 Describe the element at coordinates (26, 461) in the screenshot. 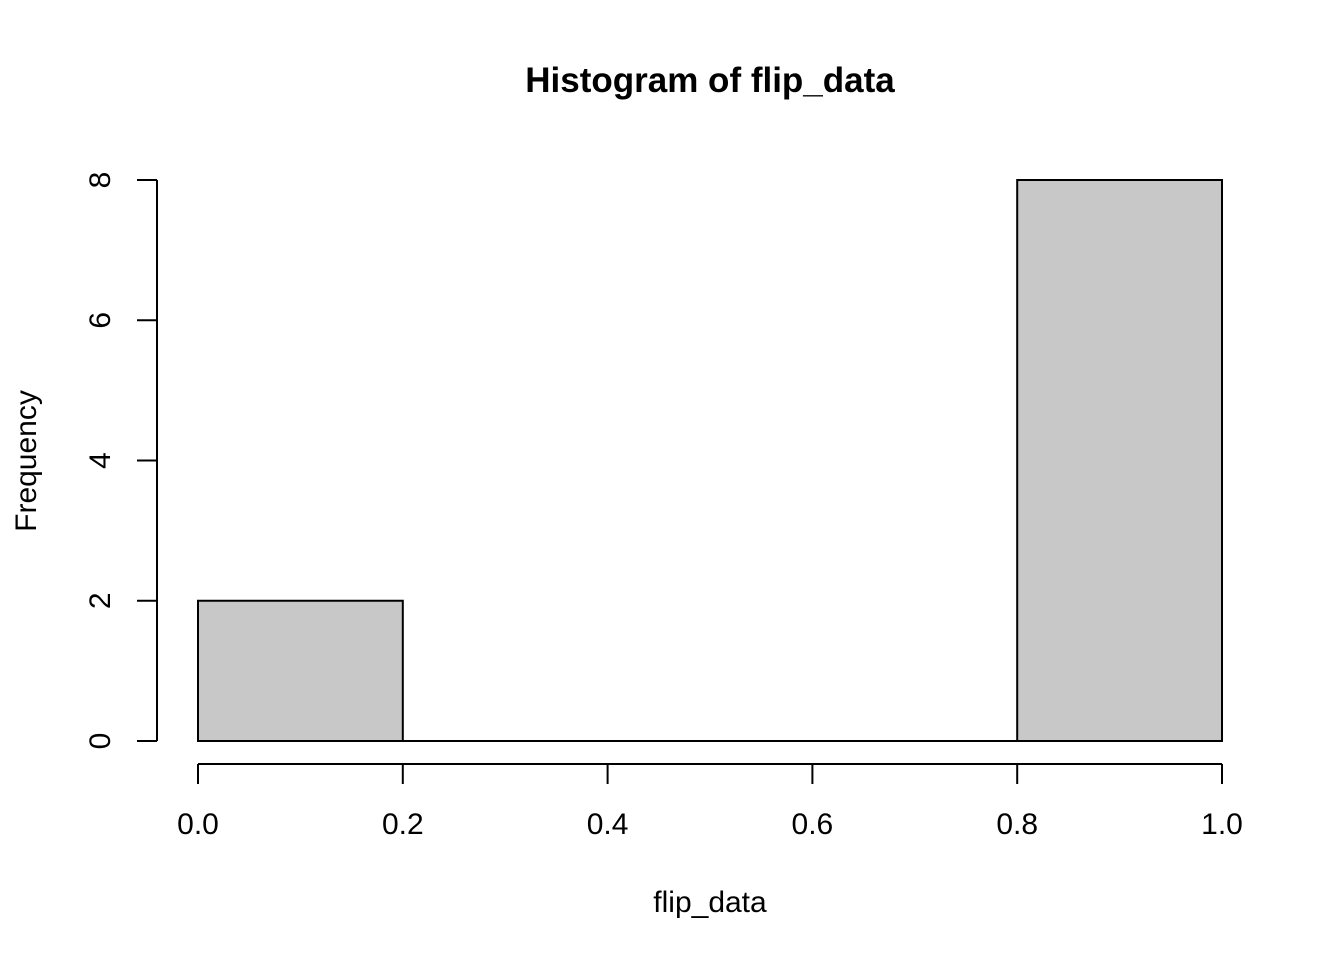

I see `y-axis-label: Frequency` at that location.